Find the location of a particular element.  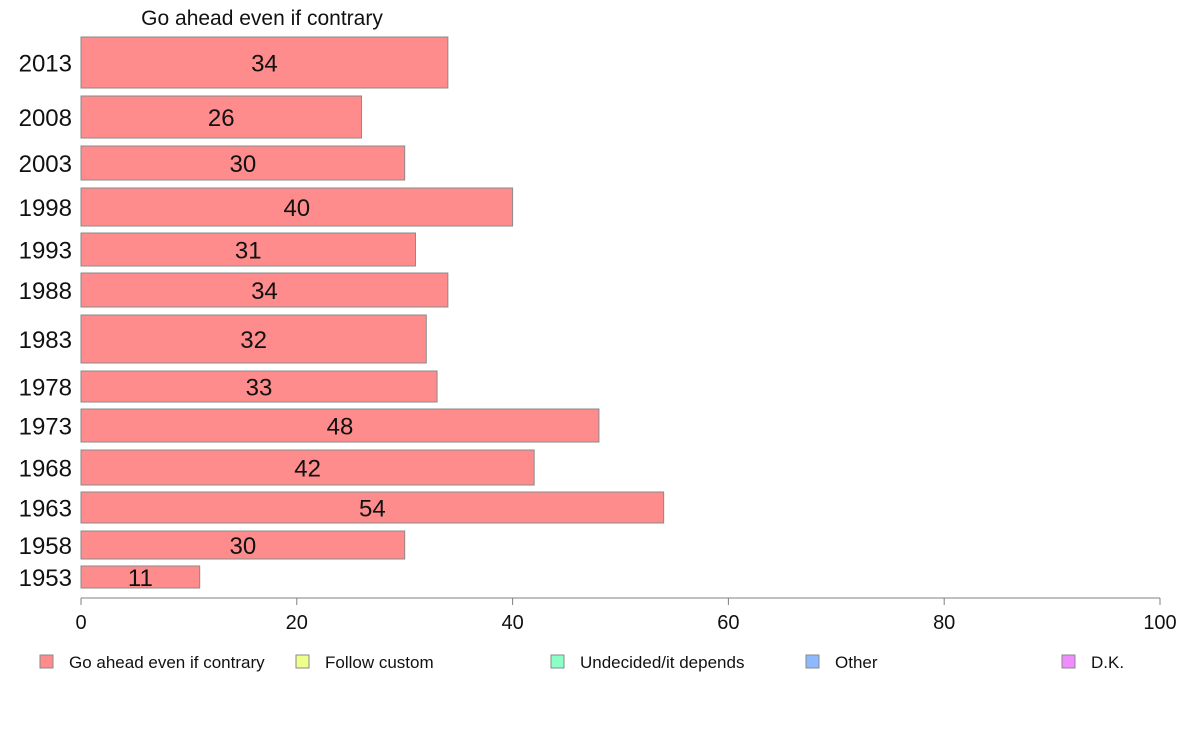

category-label-2003: 2003 is located at coordinates (45, 164).